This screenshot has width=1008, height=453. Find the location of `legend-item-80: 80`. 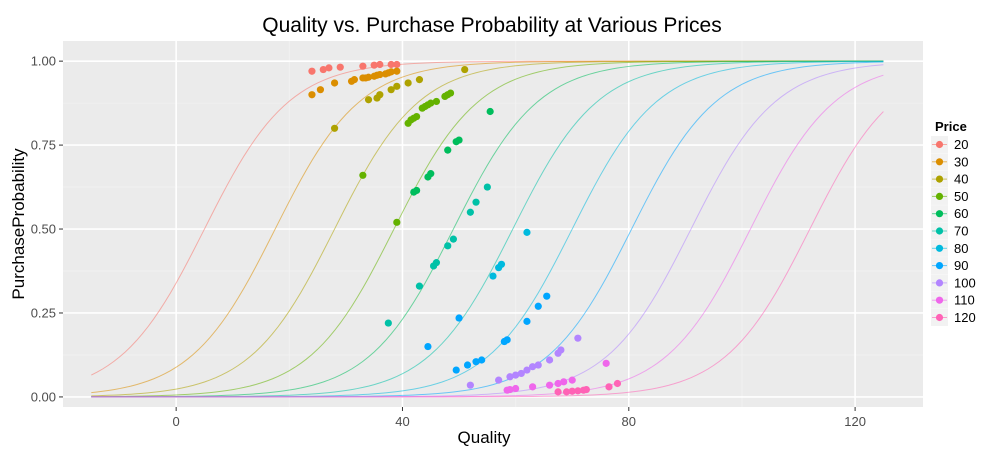

legend-item-80: 80 is located at coordinates (949, 248).